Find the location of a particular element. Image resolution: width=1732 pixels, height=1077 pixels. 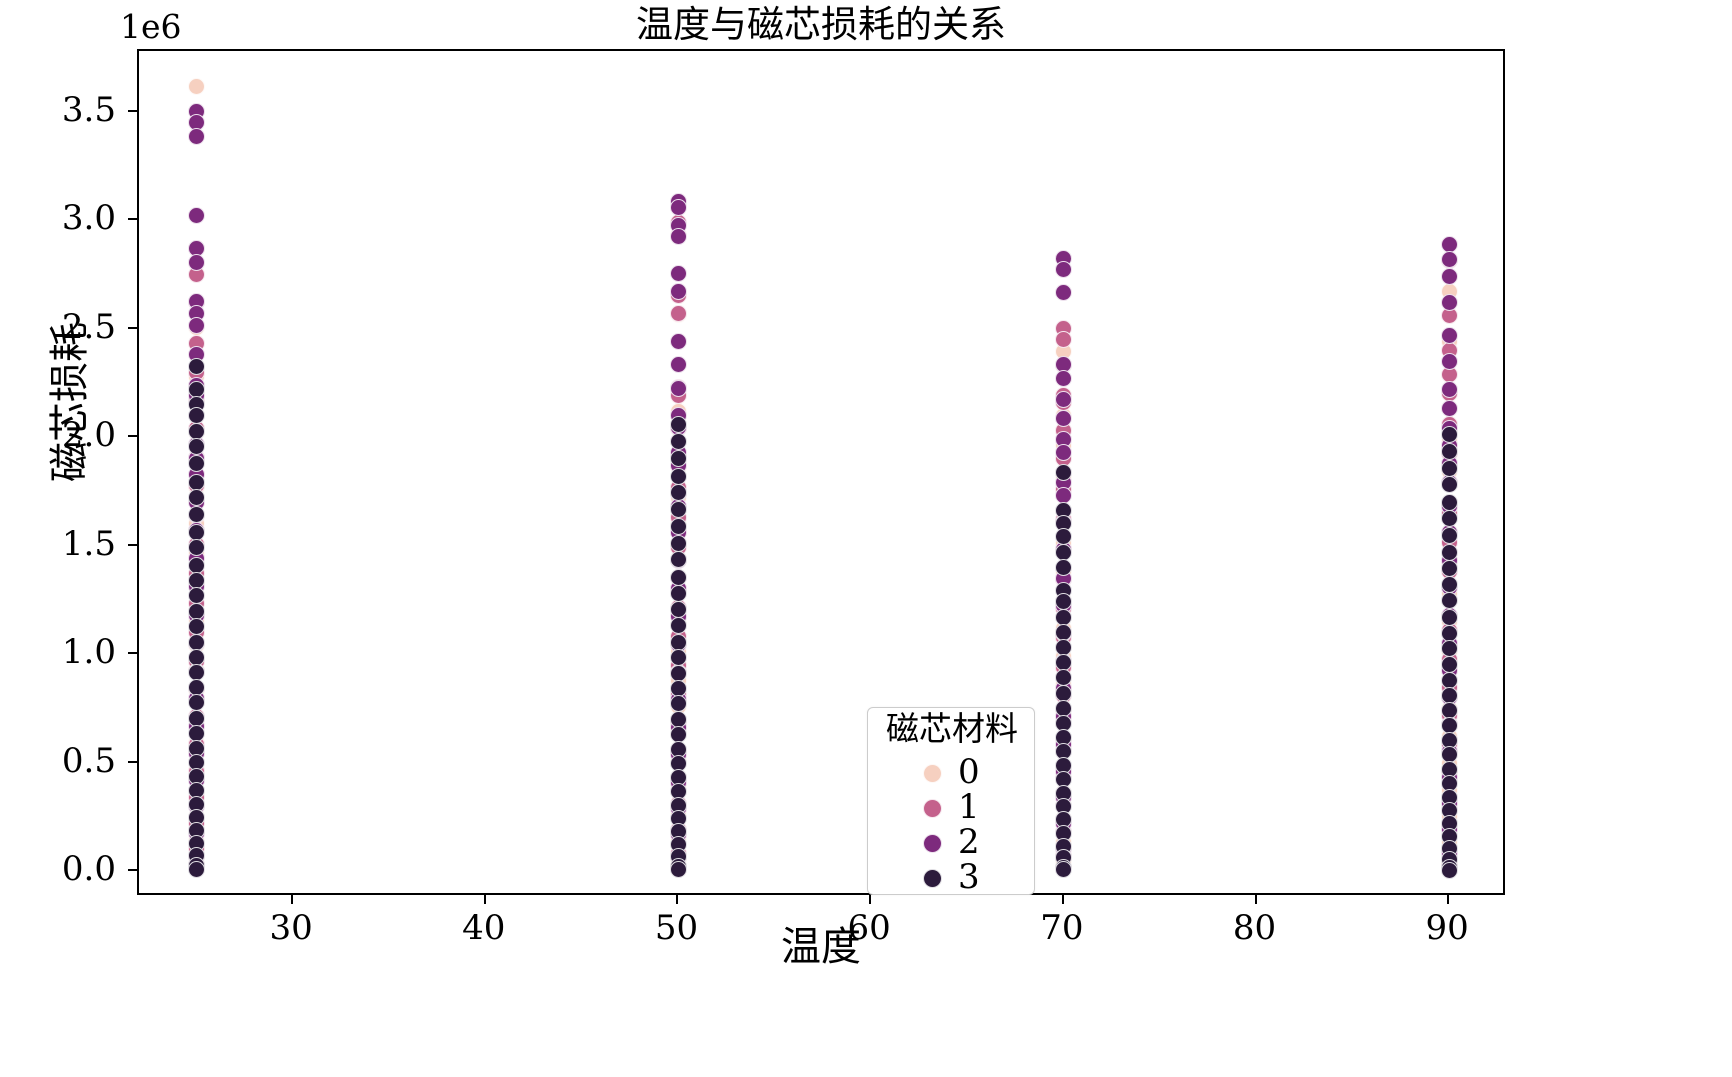

y-tick-label: 2.0 is located at coordinates (88, 435).